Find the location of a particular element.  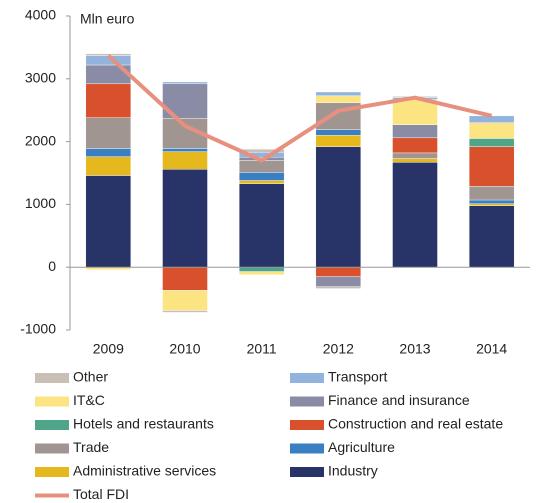

x-tick-label: 2011 is located at coordinates (262, 349).